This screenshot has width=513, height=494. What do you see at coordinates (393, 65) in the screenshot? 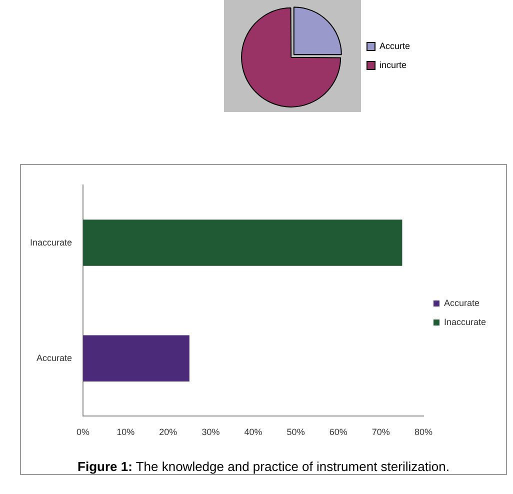
I see `legend-label: incurte` at bounding box center [393, 65].